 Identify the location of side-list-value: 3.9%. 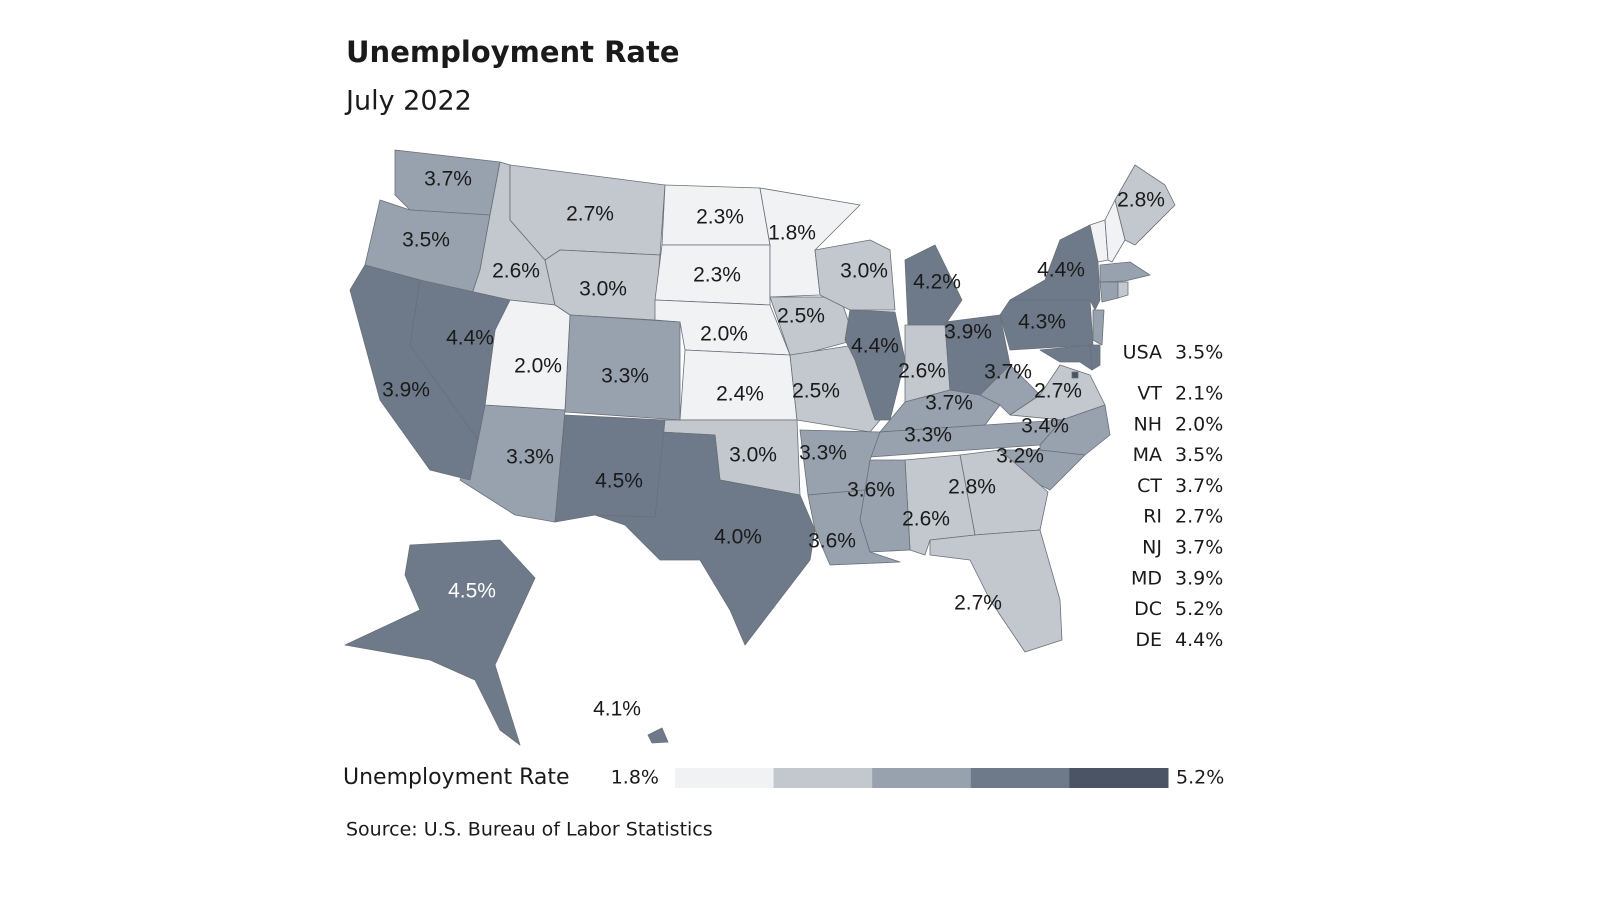
(1199, 578).